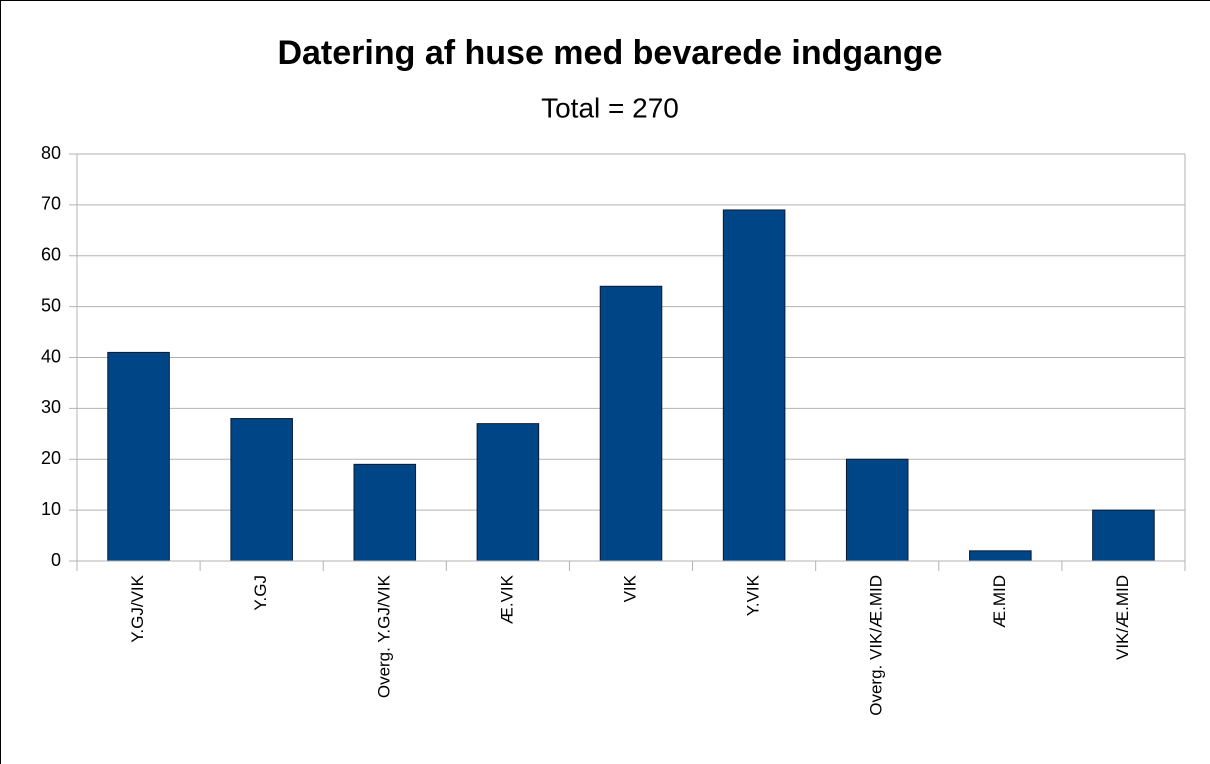 The image size is (1210, 764). I want to click on x-tick-label: Æ.VIK, so click(506, 599).